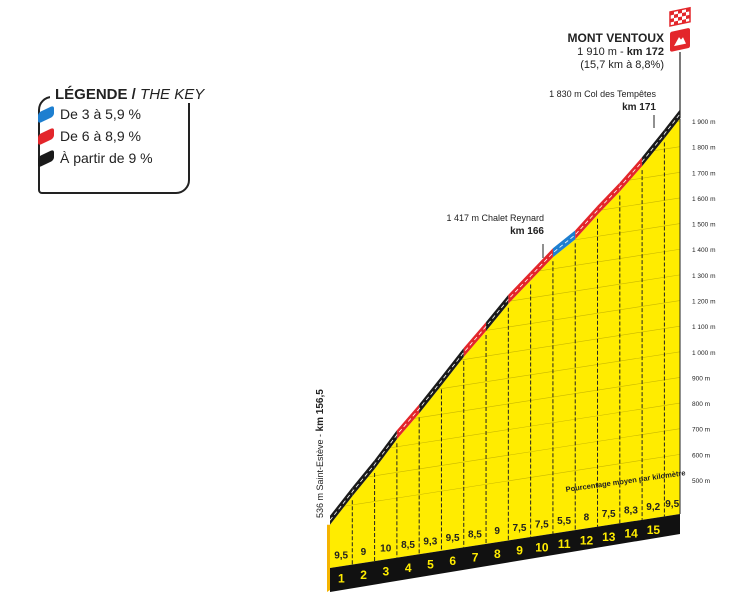 The image size is (744, 600). What do you see at coordinates (701, 430) in the screenshot?
I see `y-tick-label: 700 m` at bounding box center [701, 430].